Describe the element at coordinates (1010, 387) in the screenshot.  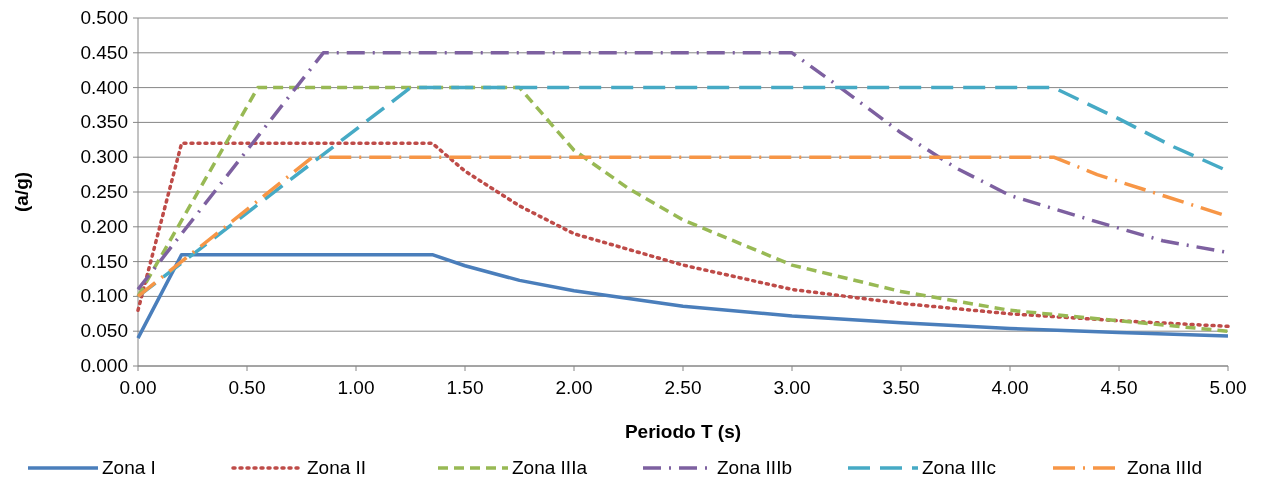
I see `x-tick-label: 4.00` at that location.